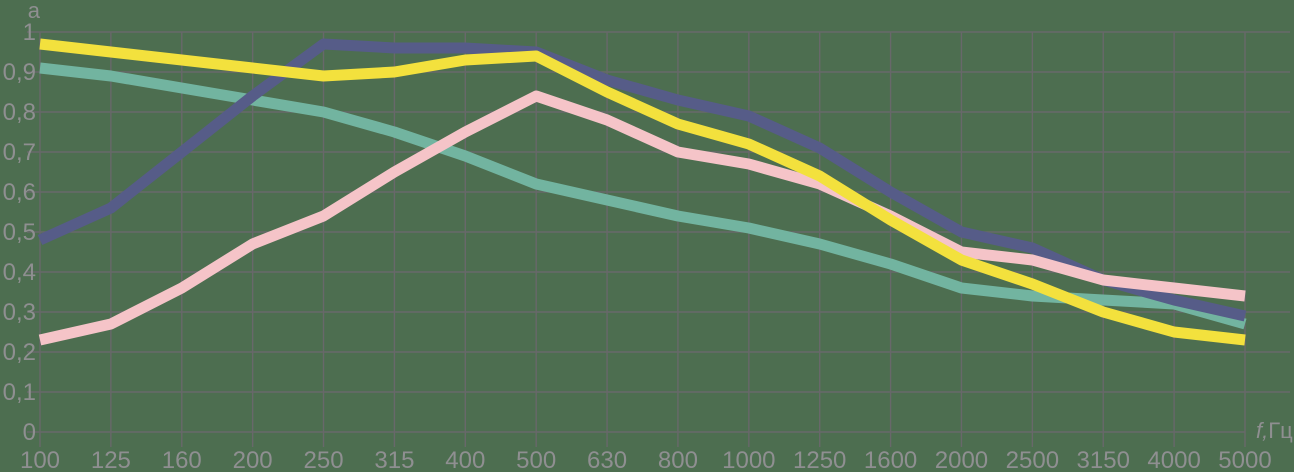  I want to click on x-tick-label: 500, so click(536, 459).